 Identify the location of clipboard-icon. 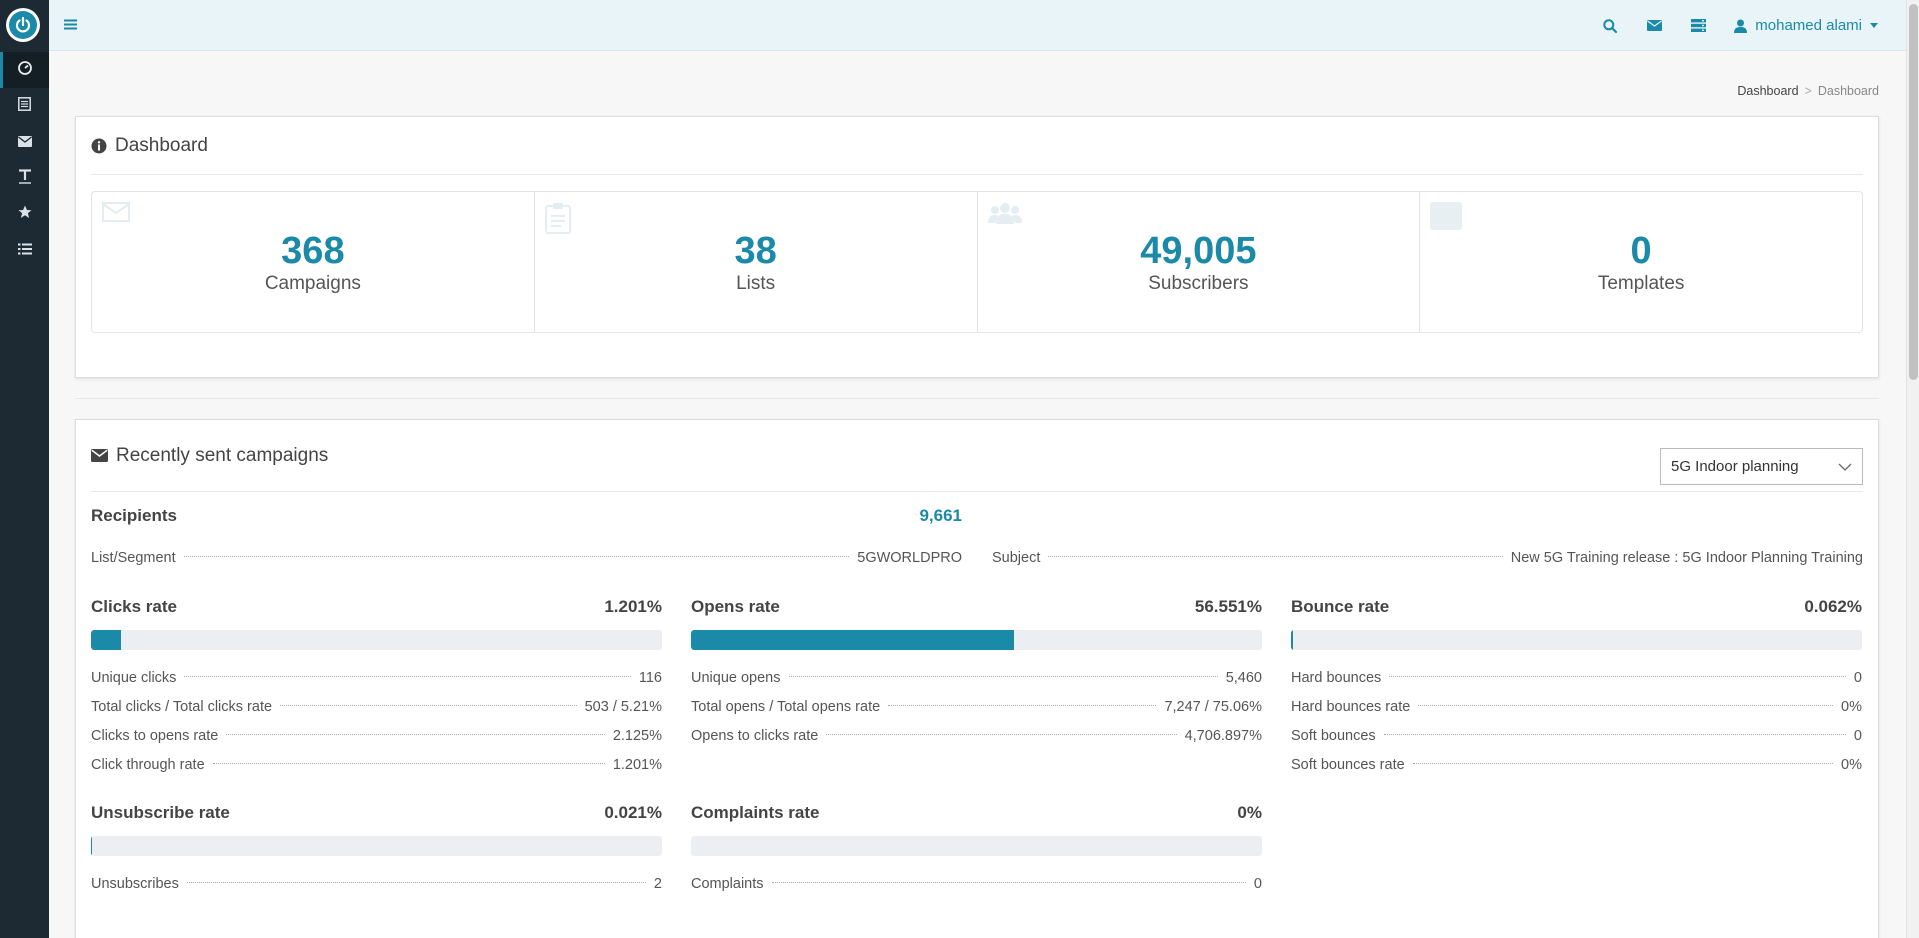
(557, 220).